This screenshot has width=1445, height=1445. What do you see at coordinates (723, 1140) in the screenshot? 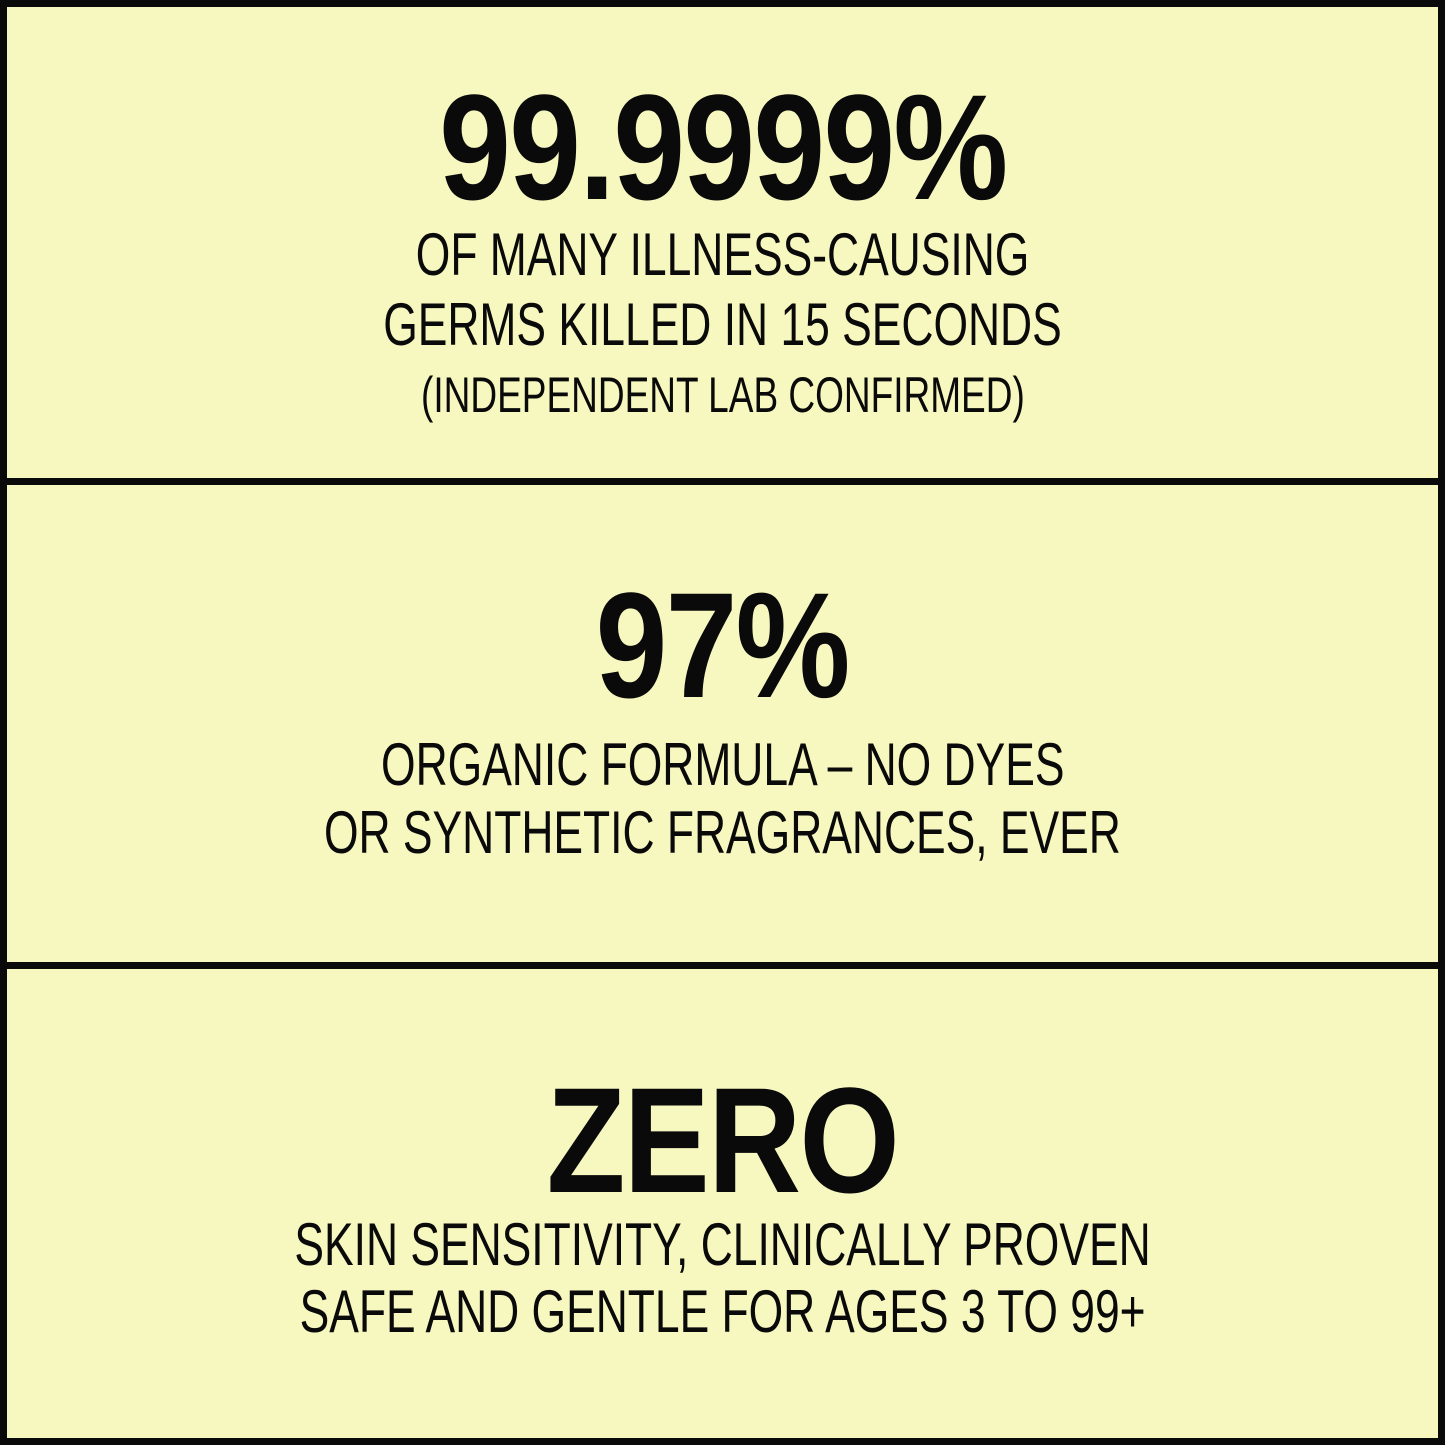
I see `stat-headline: ZERO` at bounding box center [723, 1140].